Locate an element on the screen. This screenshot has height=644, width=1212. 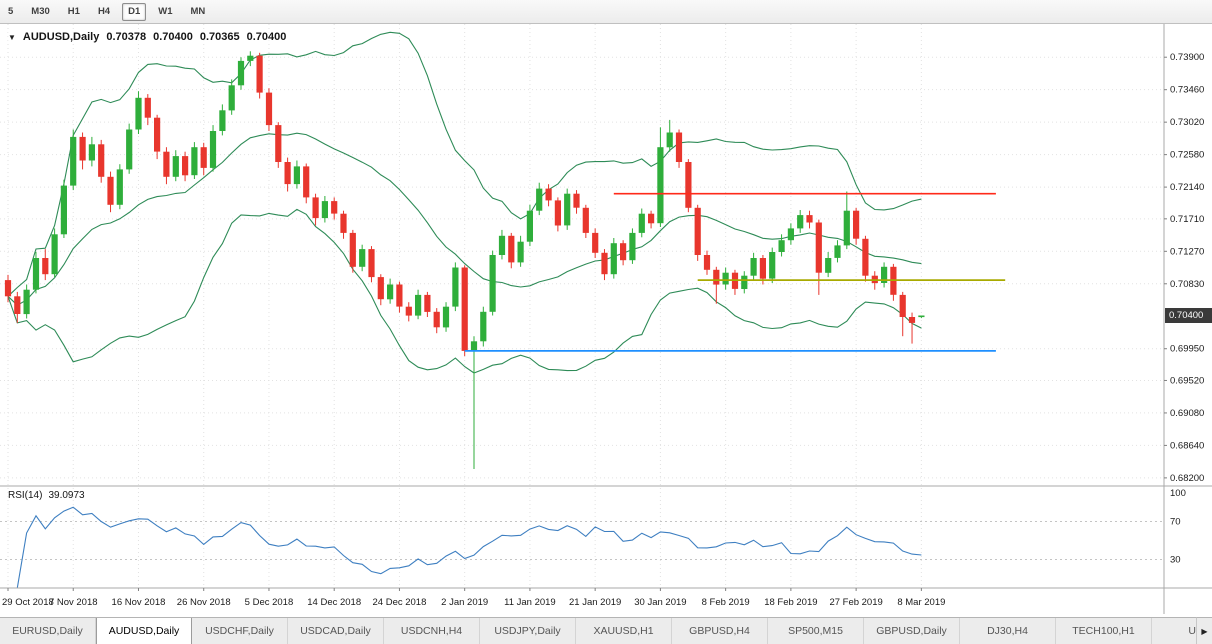
date-axis-label: 27 Feb 2019 is located at coordinates (855, 602).